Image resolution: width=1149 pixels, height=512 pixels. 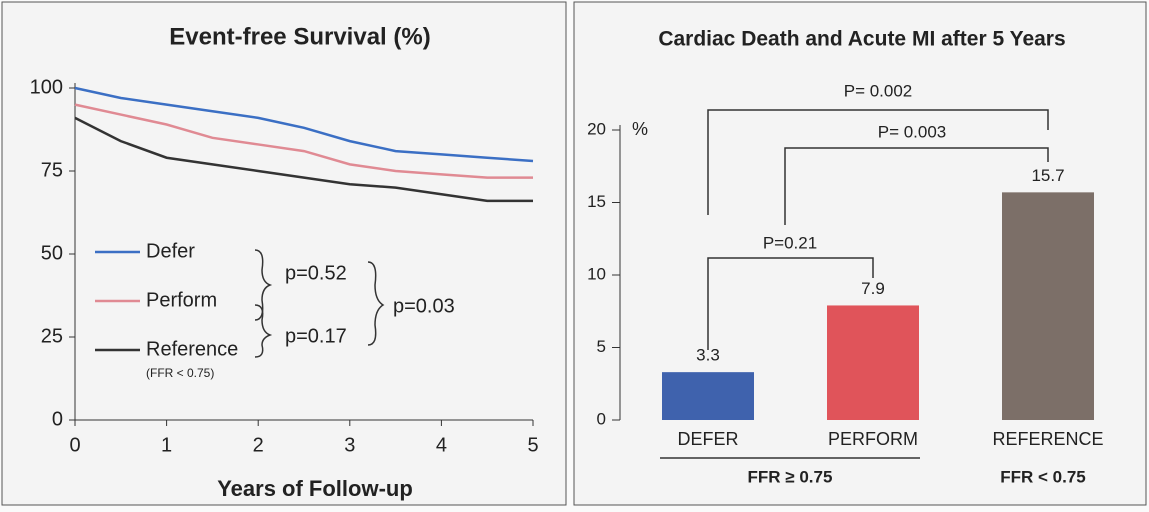 What do you see at coordinates (708, 355) in the screenshot?
I see `value-label: 3.3` at bounding box center [708, 355].